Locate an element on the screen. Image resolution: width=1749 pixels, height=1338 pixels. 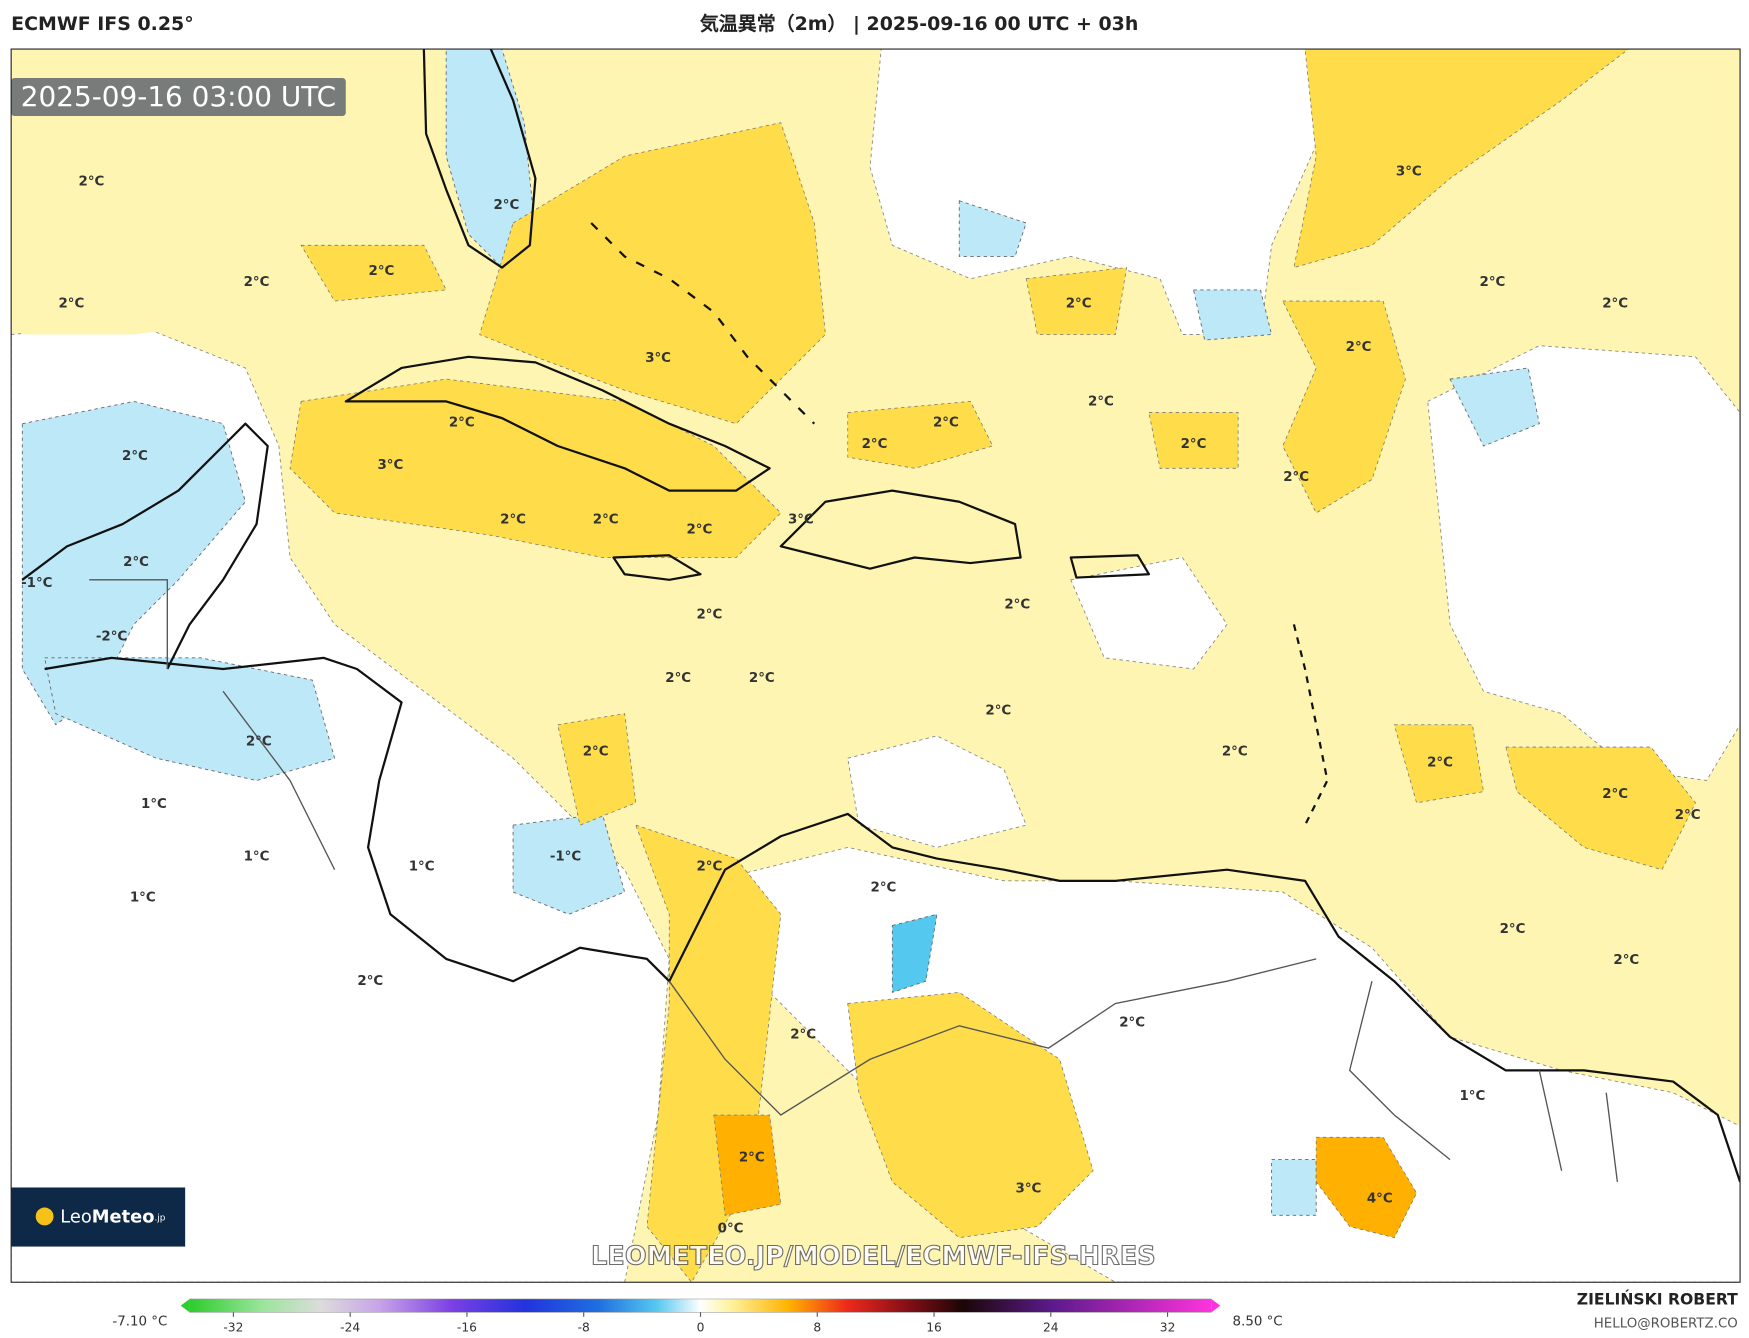
timestamp: 2025-09-16 03:00 UTC is located at coordinates (178, 96).